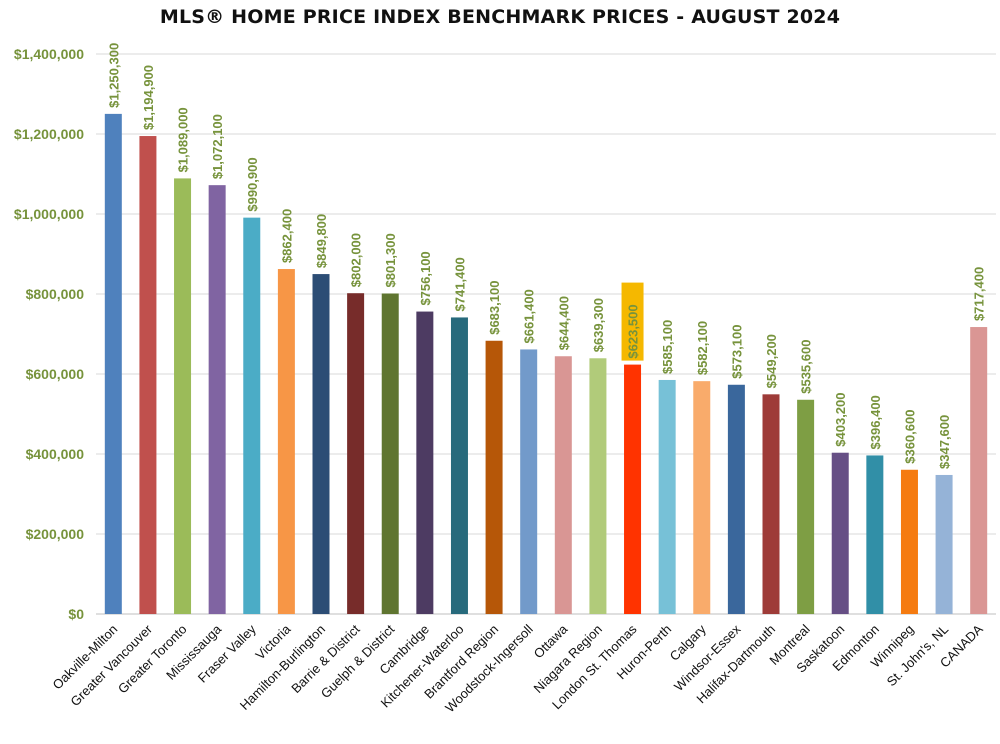 This screenshot has width=1000, height=744. I want to click on data-label: $360,600, so click(909, 437).